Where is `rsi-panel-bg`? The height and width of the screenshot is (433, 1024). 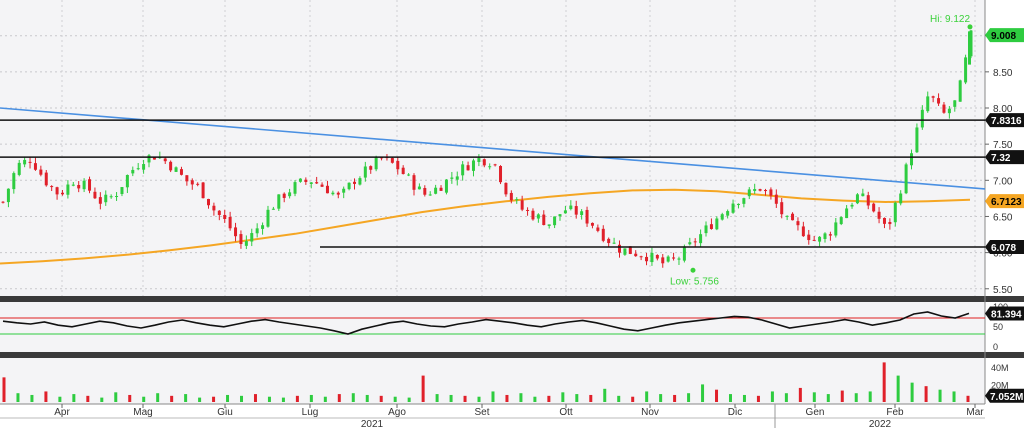 rsi-panel-bg is located at coordinates (492, 327).